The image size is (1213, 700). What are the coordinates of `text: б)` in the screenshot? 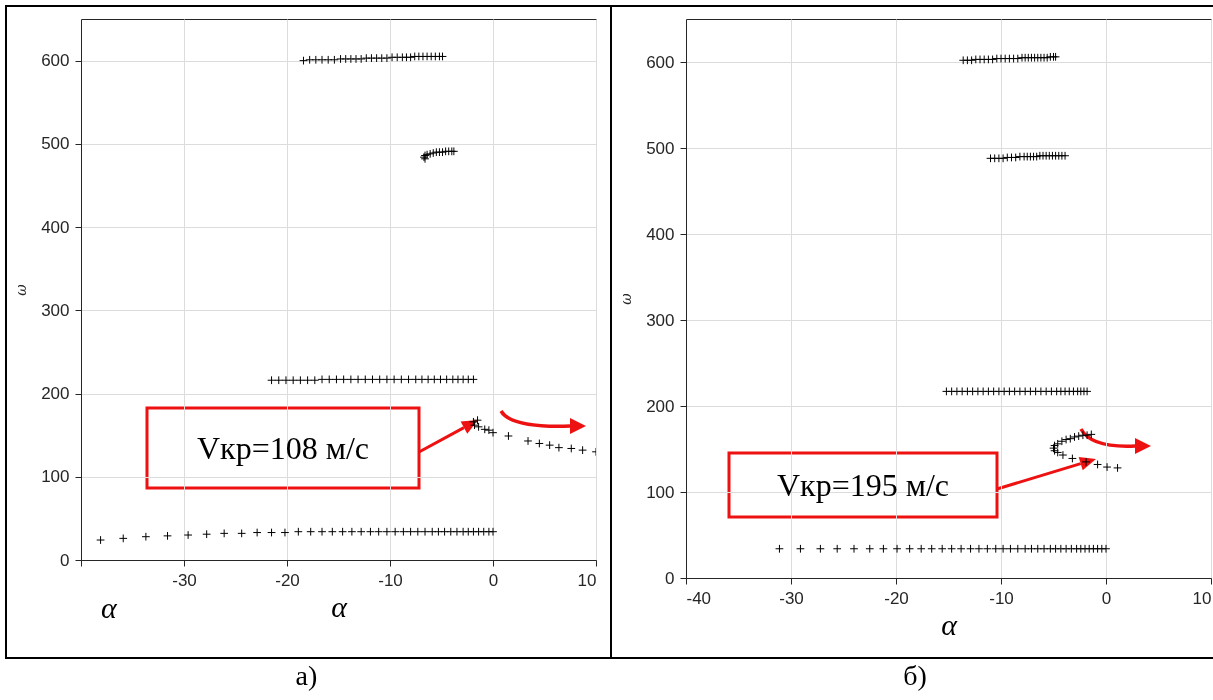 It's located at (915, 676).